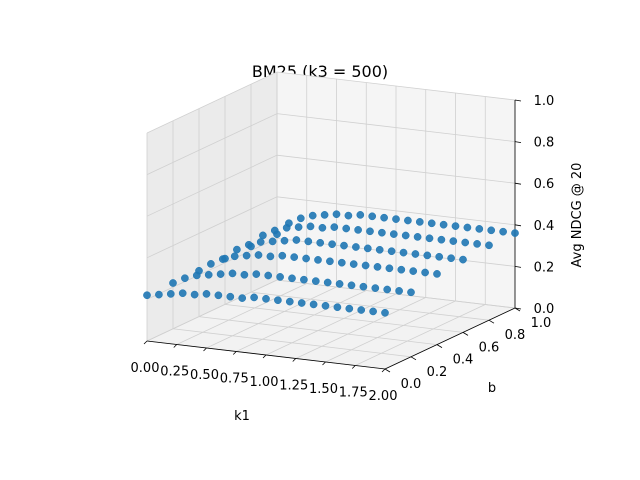  What do you see at coordinates (463, 360) in the screenshot?
I see `y-tick-label: 0.4` at bounding box center [463, 360].